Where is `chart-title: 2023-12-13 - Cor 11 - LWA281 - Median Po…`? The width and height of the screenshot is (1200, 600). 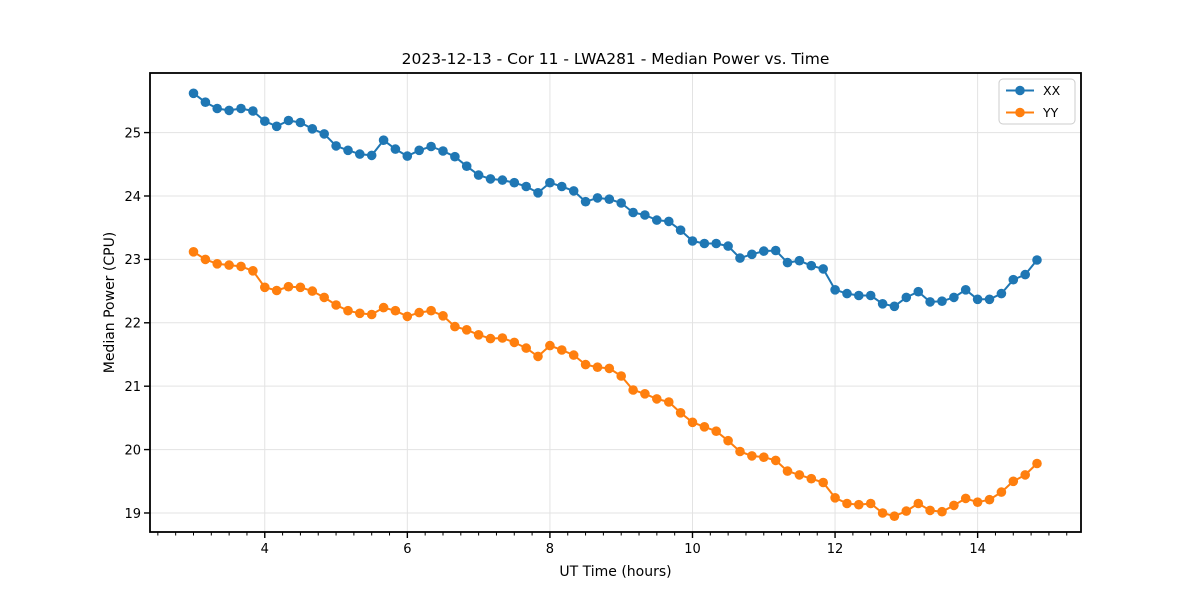
chart-title: 2023-12-13 - Cor 11 - LWA281 - Median Po… is located at coordinates (616, 59).